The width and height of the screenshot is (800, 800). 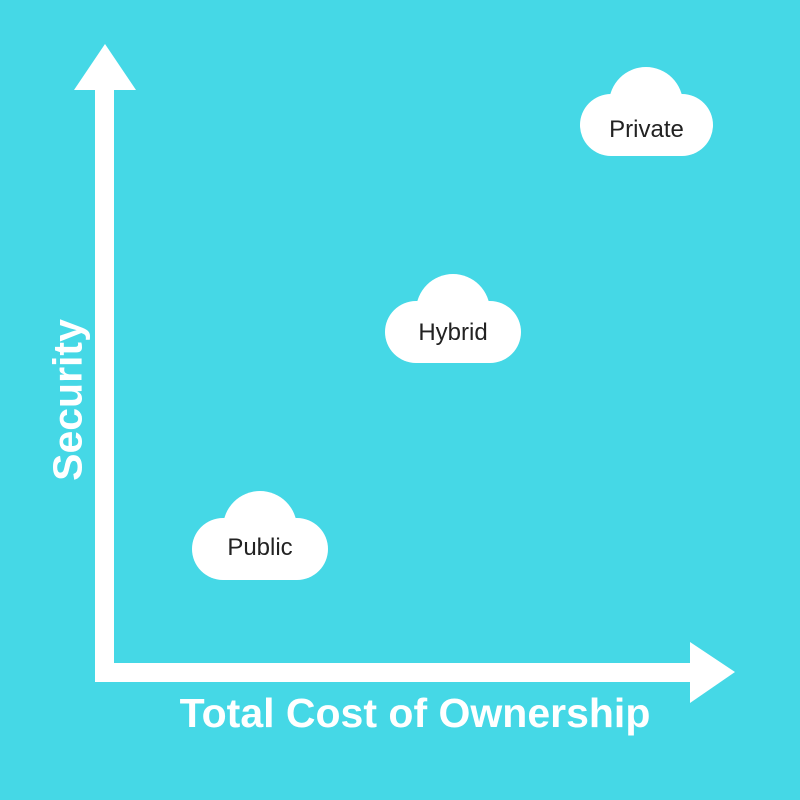 What do you see at coordinates (453, 332) in the screenshot?
I see `cloud-label-hybrid: Hybrid` at bounding box center [453, 332].